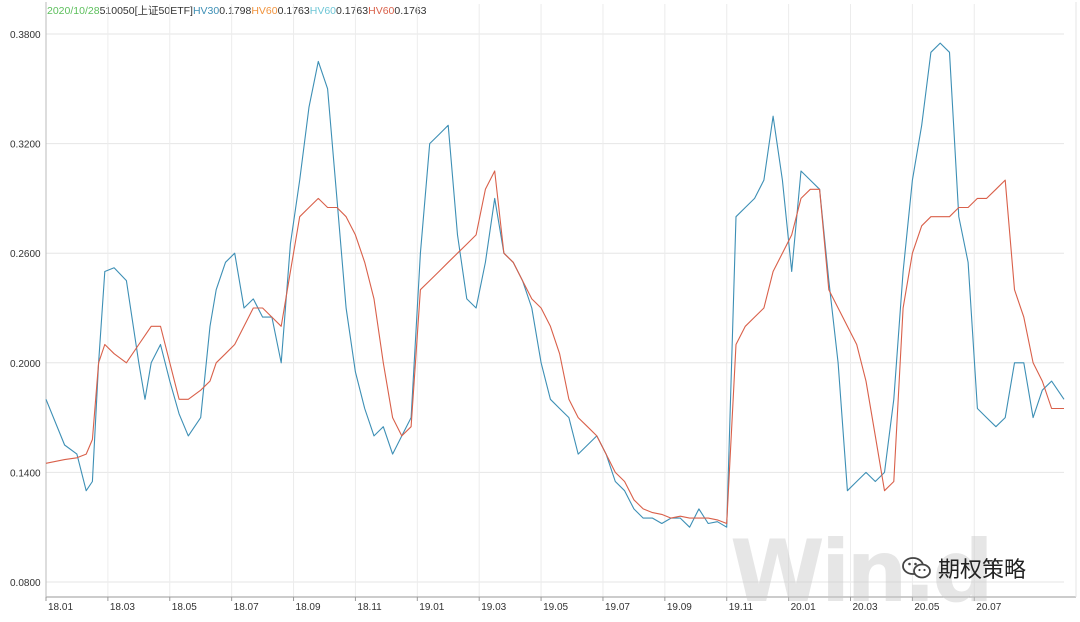 This screenshot has height=622, width=1080. Describe the element at coordinates (206, 11) in the screenshot. I see `legend-hv30-label: HV30` at that location.